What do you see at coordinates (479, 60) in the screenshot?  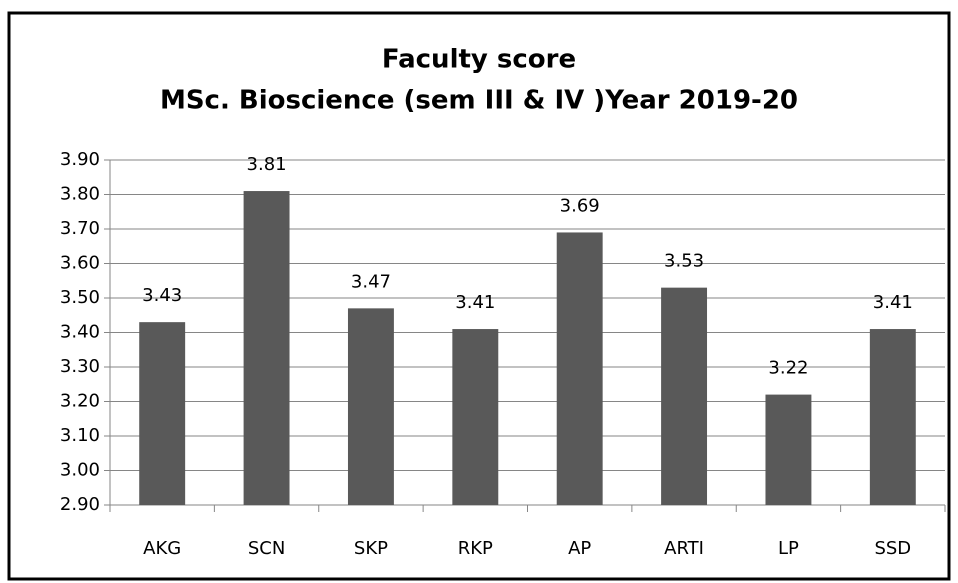 I see `chart-title: Faculty score` at bounding box center [479, 60].